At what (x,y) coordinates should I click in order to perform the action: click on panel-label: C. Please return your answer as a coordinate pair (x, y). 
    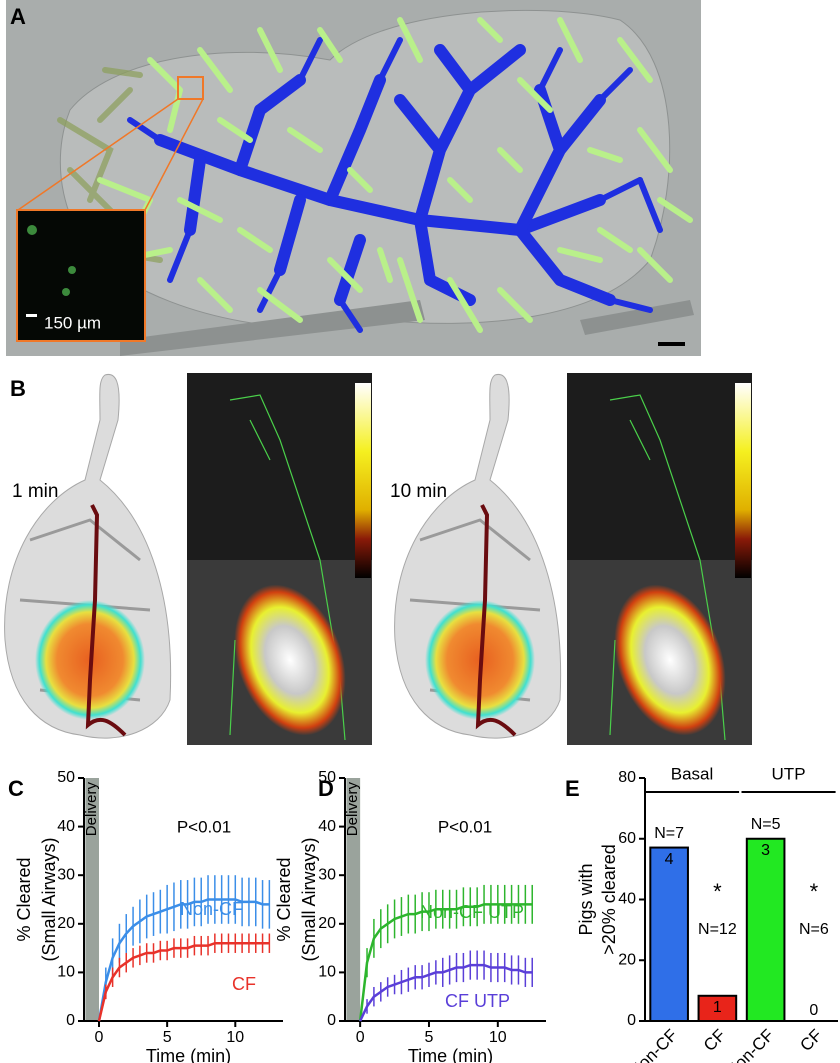
    Looking at the image, I should click on (16, 788).